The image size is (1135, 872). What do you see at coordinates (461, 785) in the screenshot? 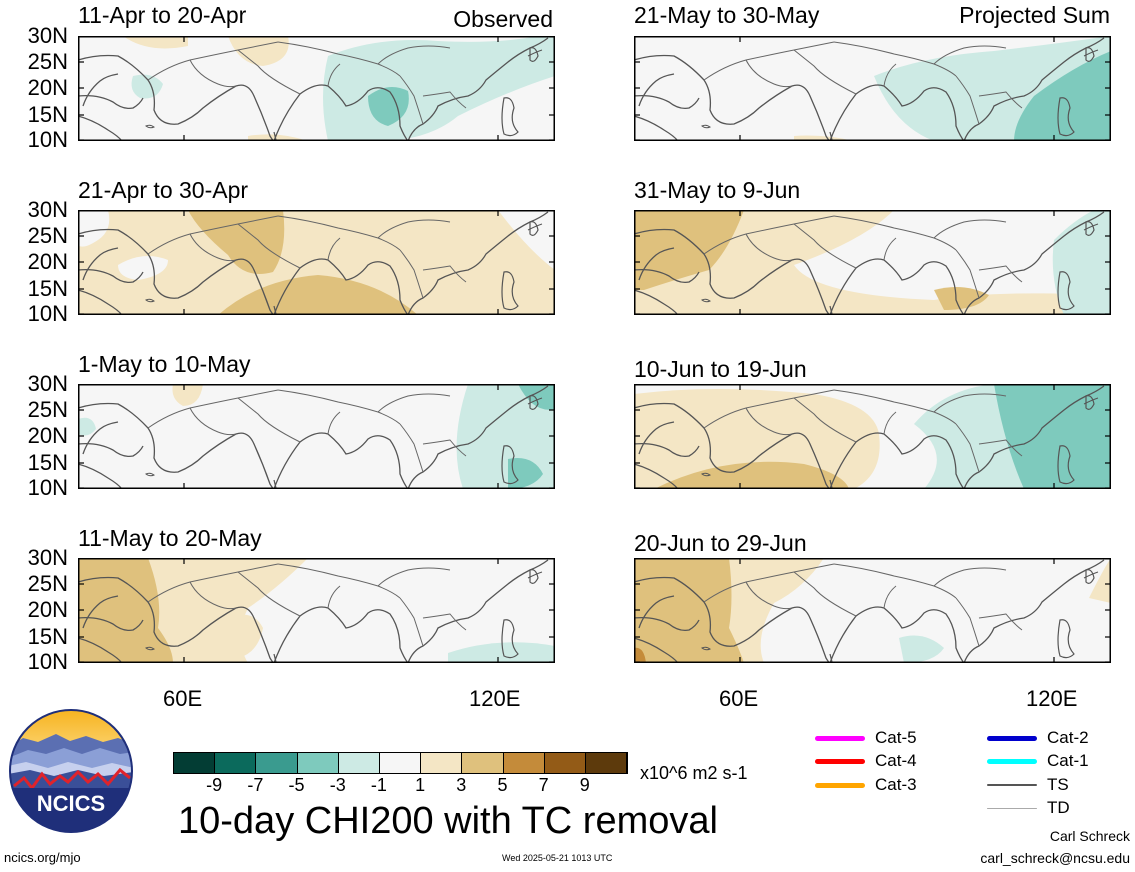
I see `colorbar-tick-label: 3` at bounding box center [461, 785].